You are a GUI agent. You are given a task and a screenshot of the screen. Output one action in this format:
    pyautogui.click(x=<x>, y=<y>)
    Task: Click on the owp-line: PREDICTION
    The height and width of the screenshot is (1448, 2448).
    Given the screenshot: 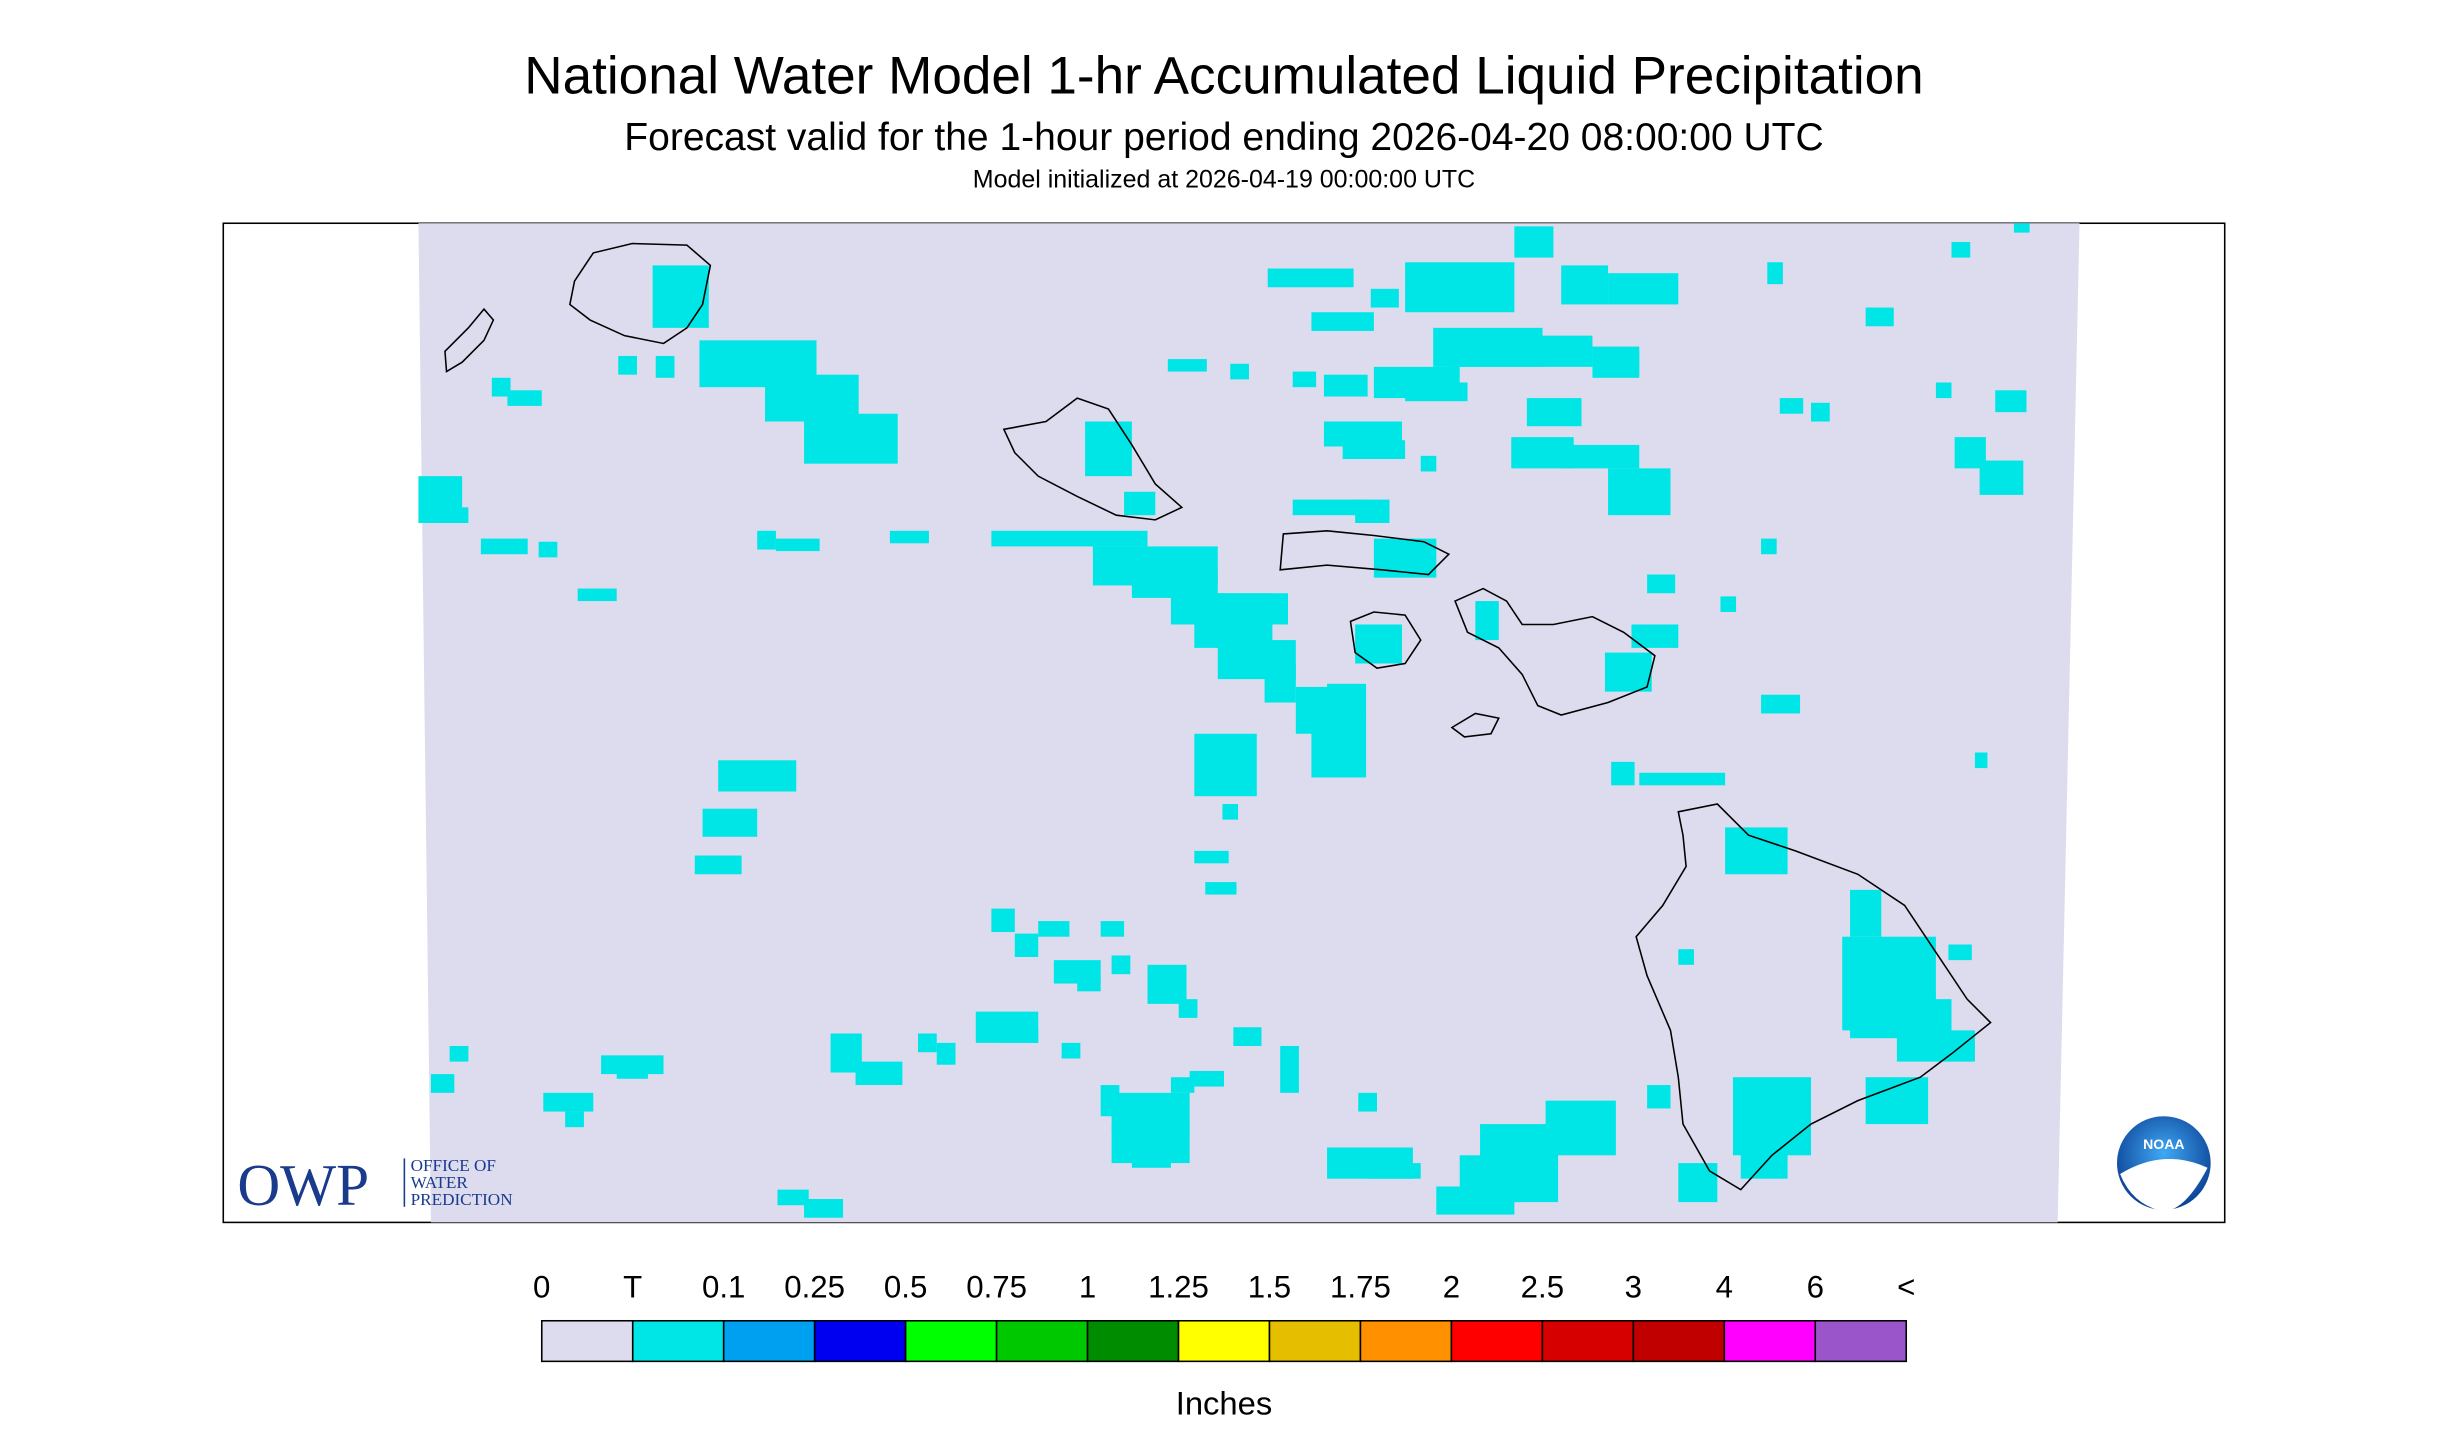 What is the action you would take?
    pyautogui.click(x=462, y=1199)
    